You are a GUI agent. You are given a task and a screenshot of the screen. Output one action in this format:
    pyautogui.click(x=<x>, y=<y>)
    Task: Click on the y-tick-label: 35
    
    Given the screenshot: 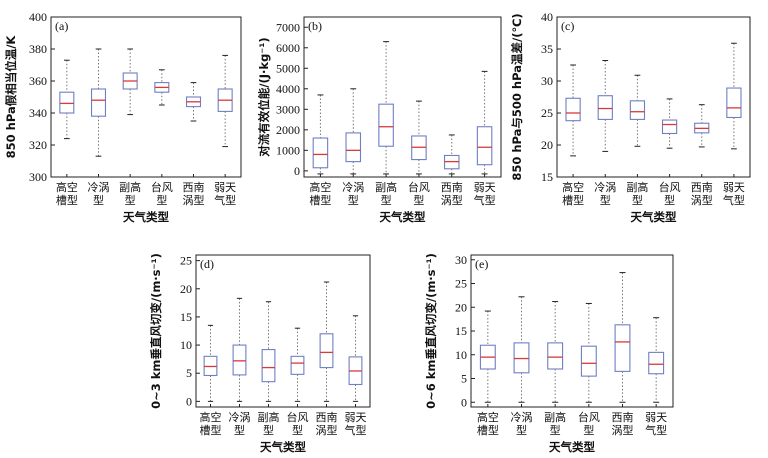 What is the action you would take?
    pyautogui.click(x=547, y=49)
    